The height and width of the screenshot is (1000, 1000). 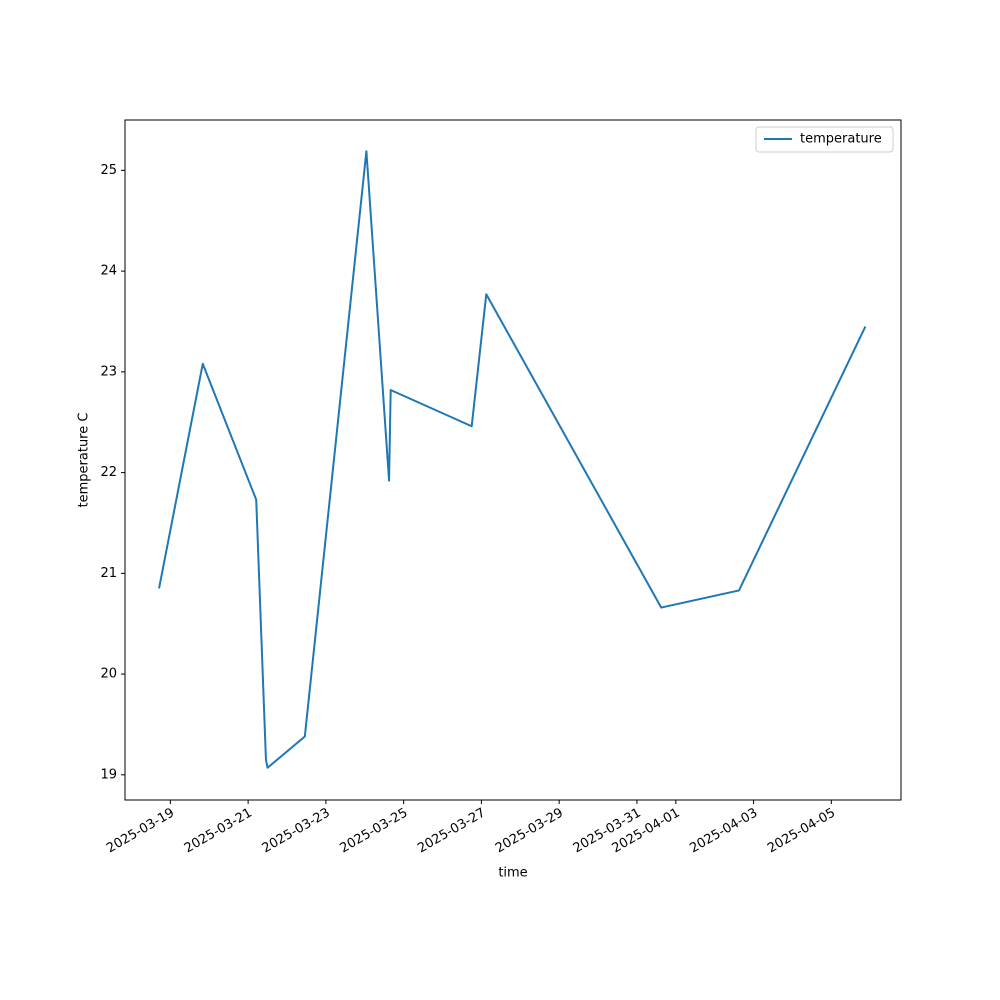 What do you see at coordinates (108, 674) in the screenshot?
I see `y-tick-label: 20` at bounding box center [108, 674].